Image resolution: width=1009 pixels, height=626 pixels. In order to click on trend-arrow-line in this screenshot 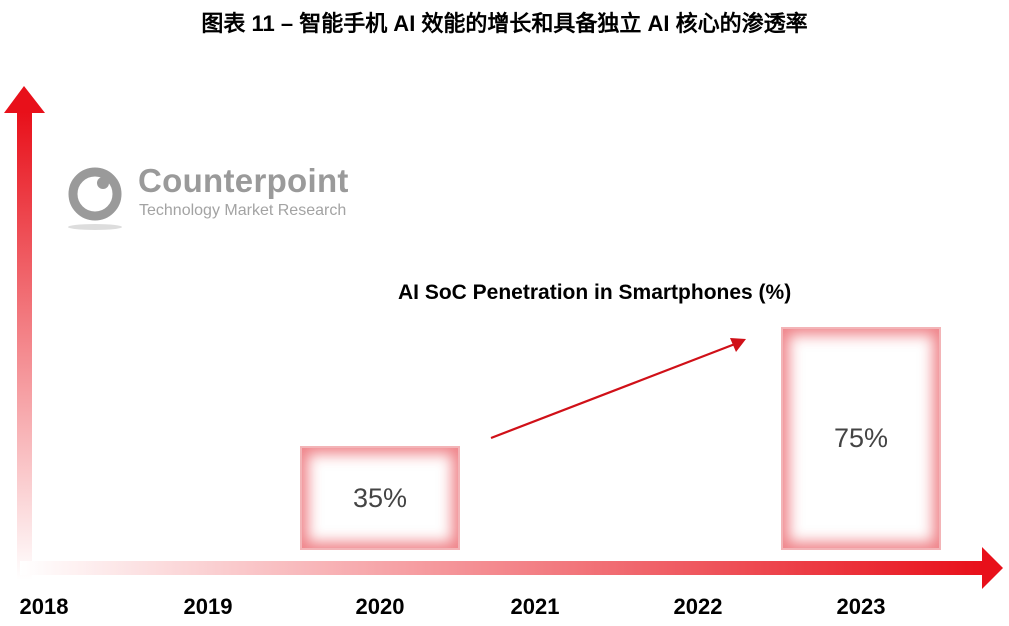, I will do `click(613, 391)`.